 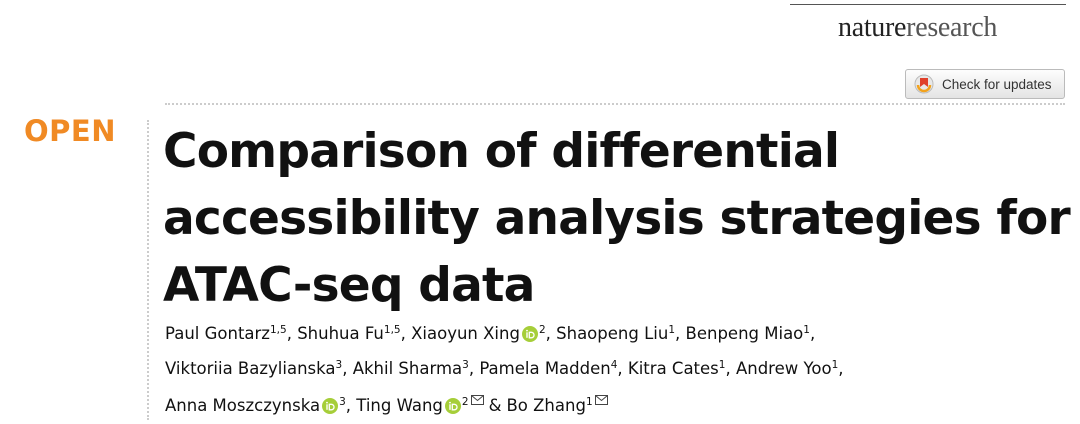 I want to click on conjunction: &, so click(x=495, y=405).